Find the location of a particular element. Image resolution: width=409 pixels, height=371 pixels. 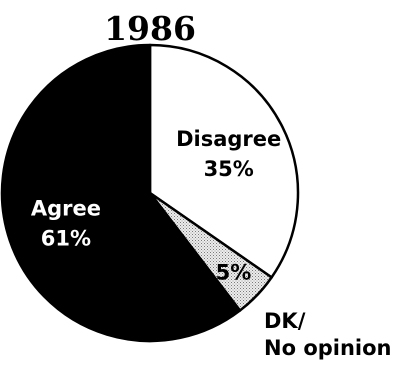

pie-category-label-disagree: Disagree is located at coordinates (228, 139).